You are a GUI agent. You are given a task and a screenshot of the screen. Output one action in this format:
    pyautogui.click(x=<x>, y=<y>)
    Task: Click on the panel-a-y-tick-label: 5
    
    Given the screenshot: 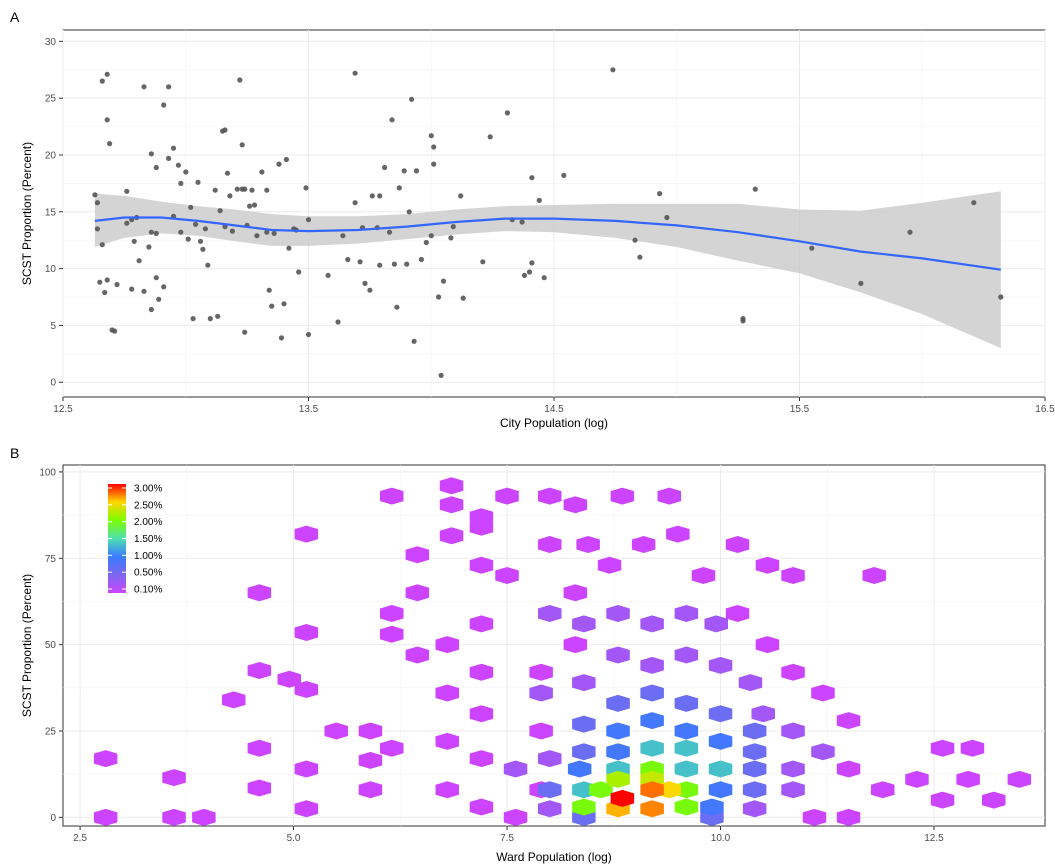 What is the action you would take?
    pyautogui.click(x=53, y=326)
    